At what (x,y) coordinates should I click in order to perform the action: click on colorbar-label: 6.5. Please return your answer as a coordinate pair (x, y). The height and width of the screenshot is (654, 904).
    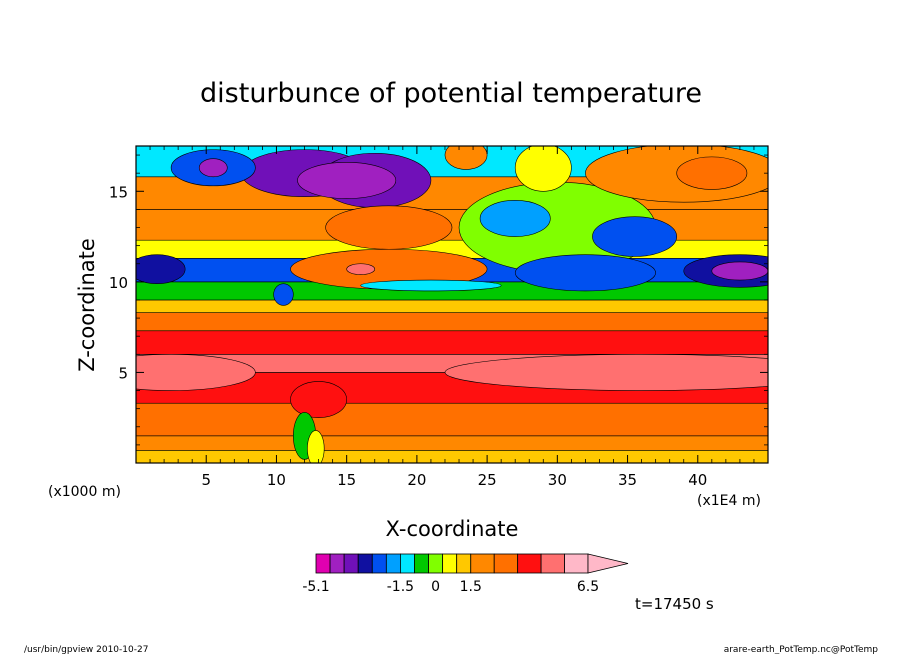
    Looking at the image, I should click on (588, 587).